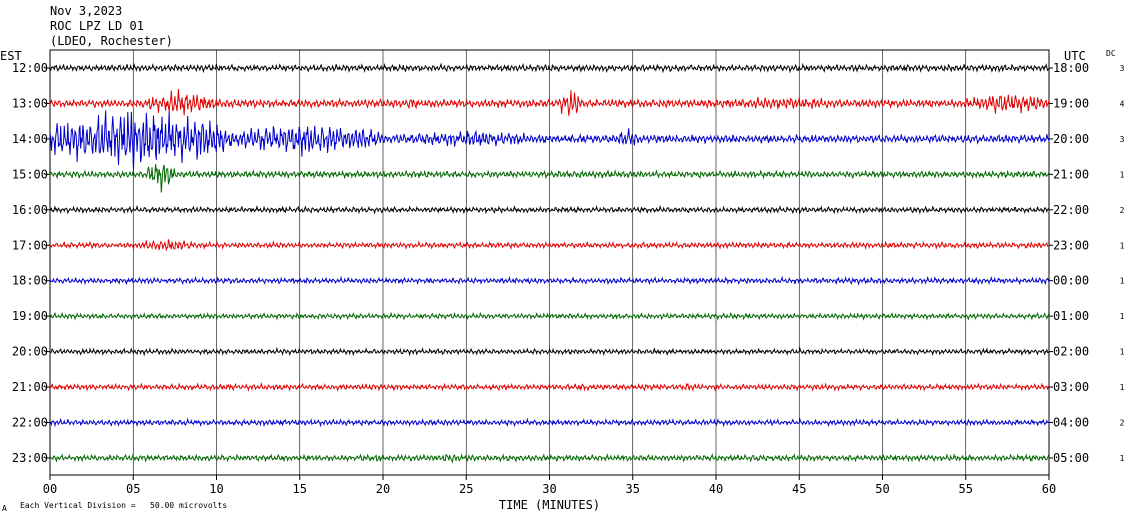 Image resolution: width=1130 pixels, height=519 pixels. Describe the element at coordinates (966, 489) in the screenshot. I see `x-tick-label: 55` at that location.